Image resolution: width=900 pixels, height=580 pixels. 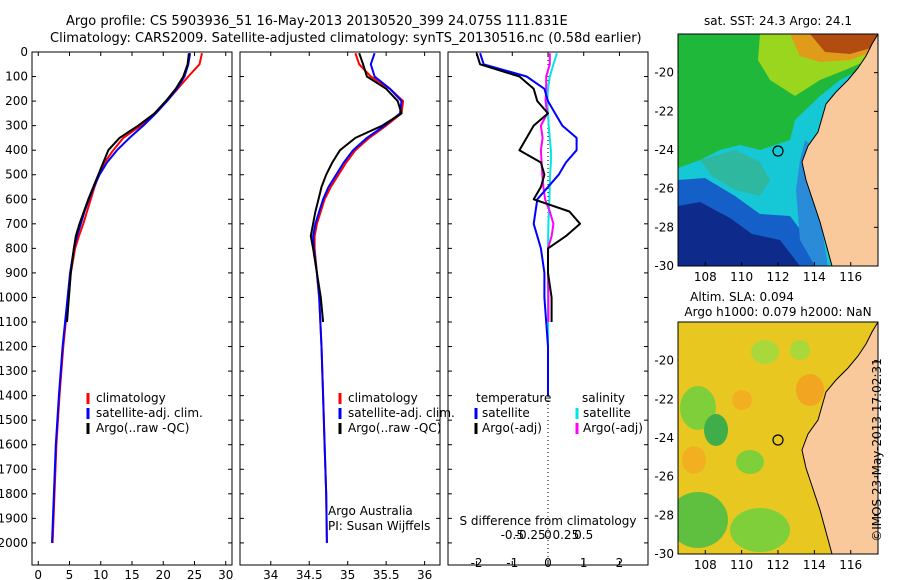 I want to click on x-tick-label: 34.5, so click(x=309, y=574).